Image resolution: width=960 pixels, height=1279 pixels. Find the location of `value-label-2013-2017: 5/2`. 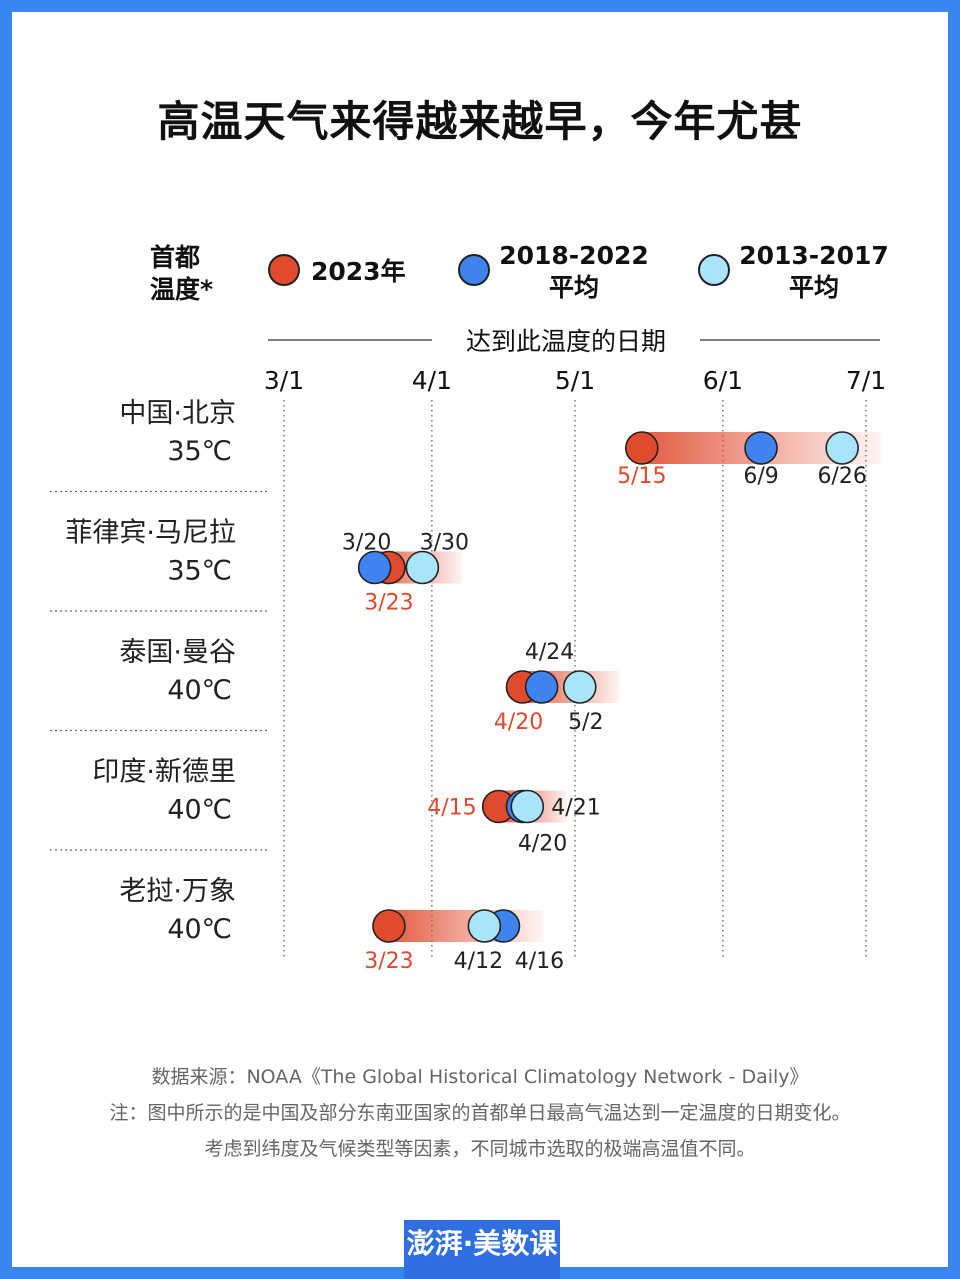

value-label-2013-2017: 5/2 is located at coordinates (585, 722).